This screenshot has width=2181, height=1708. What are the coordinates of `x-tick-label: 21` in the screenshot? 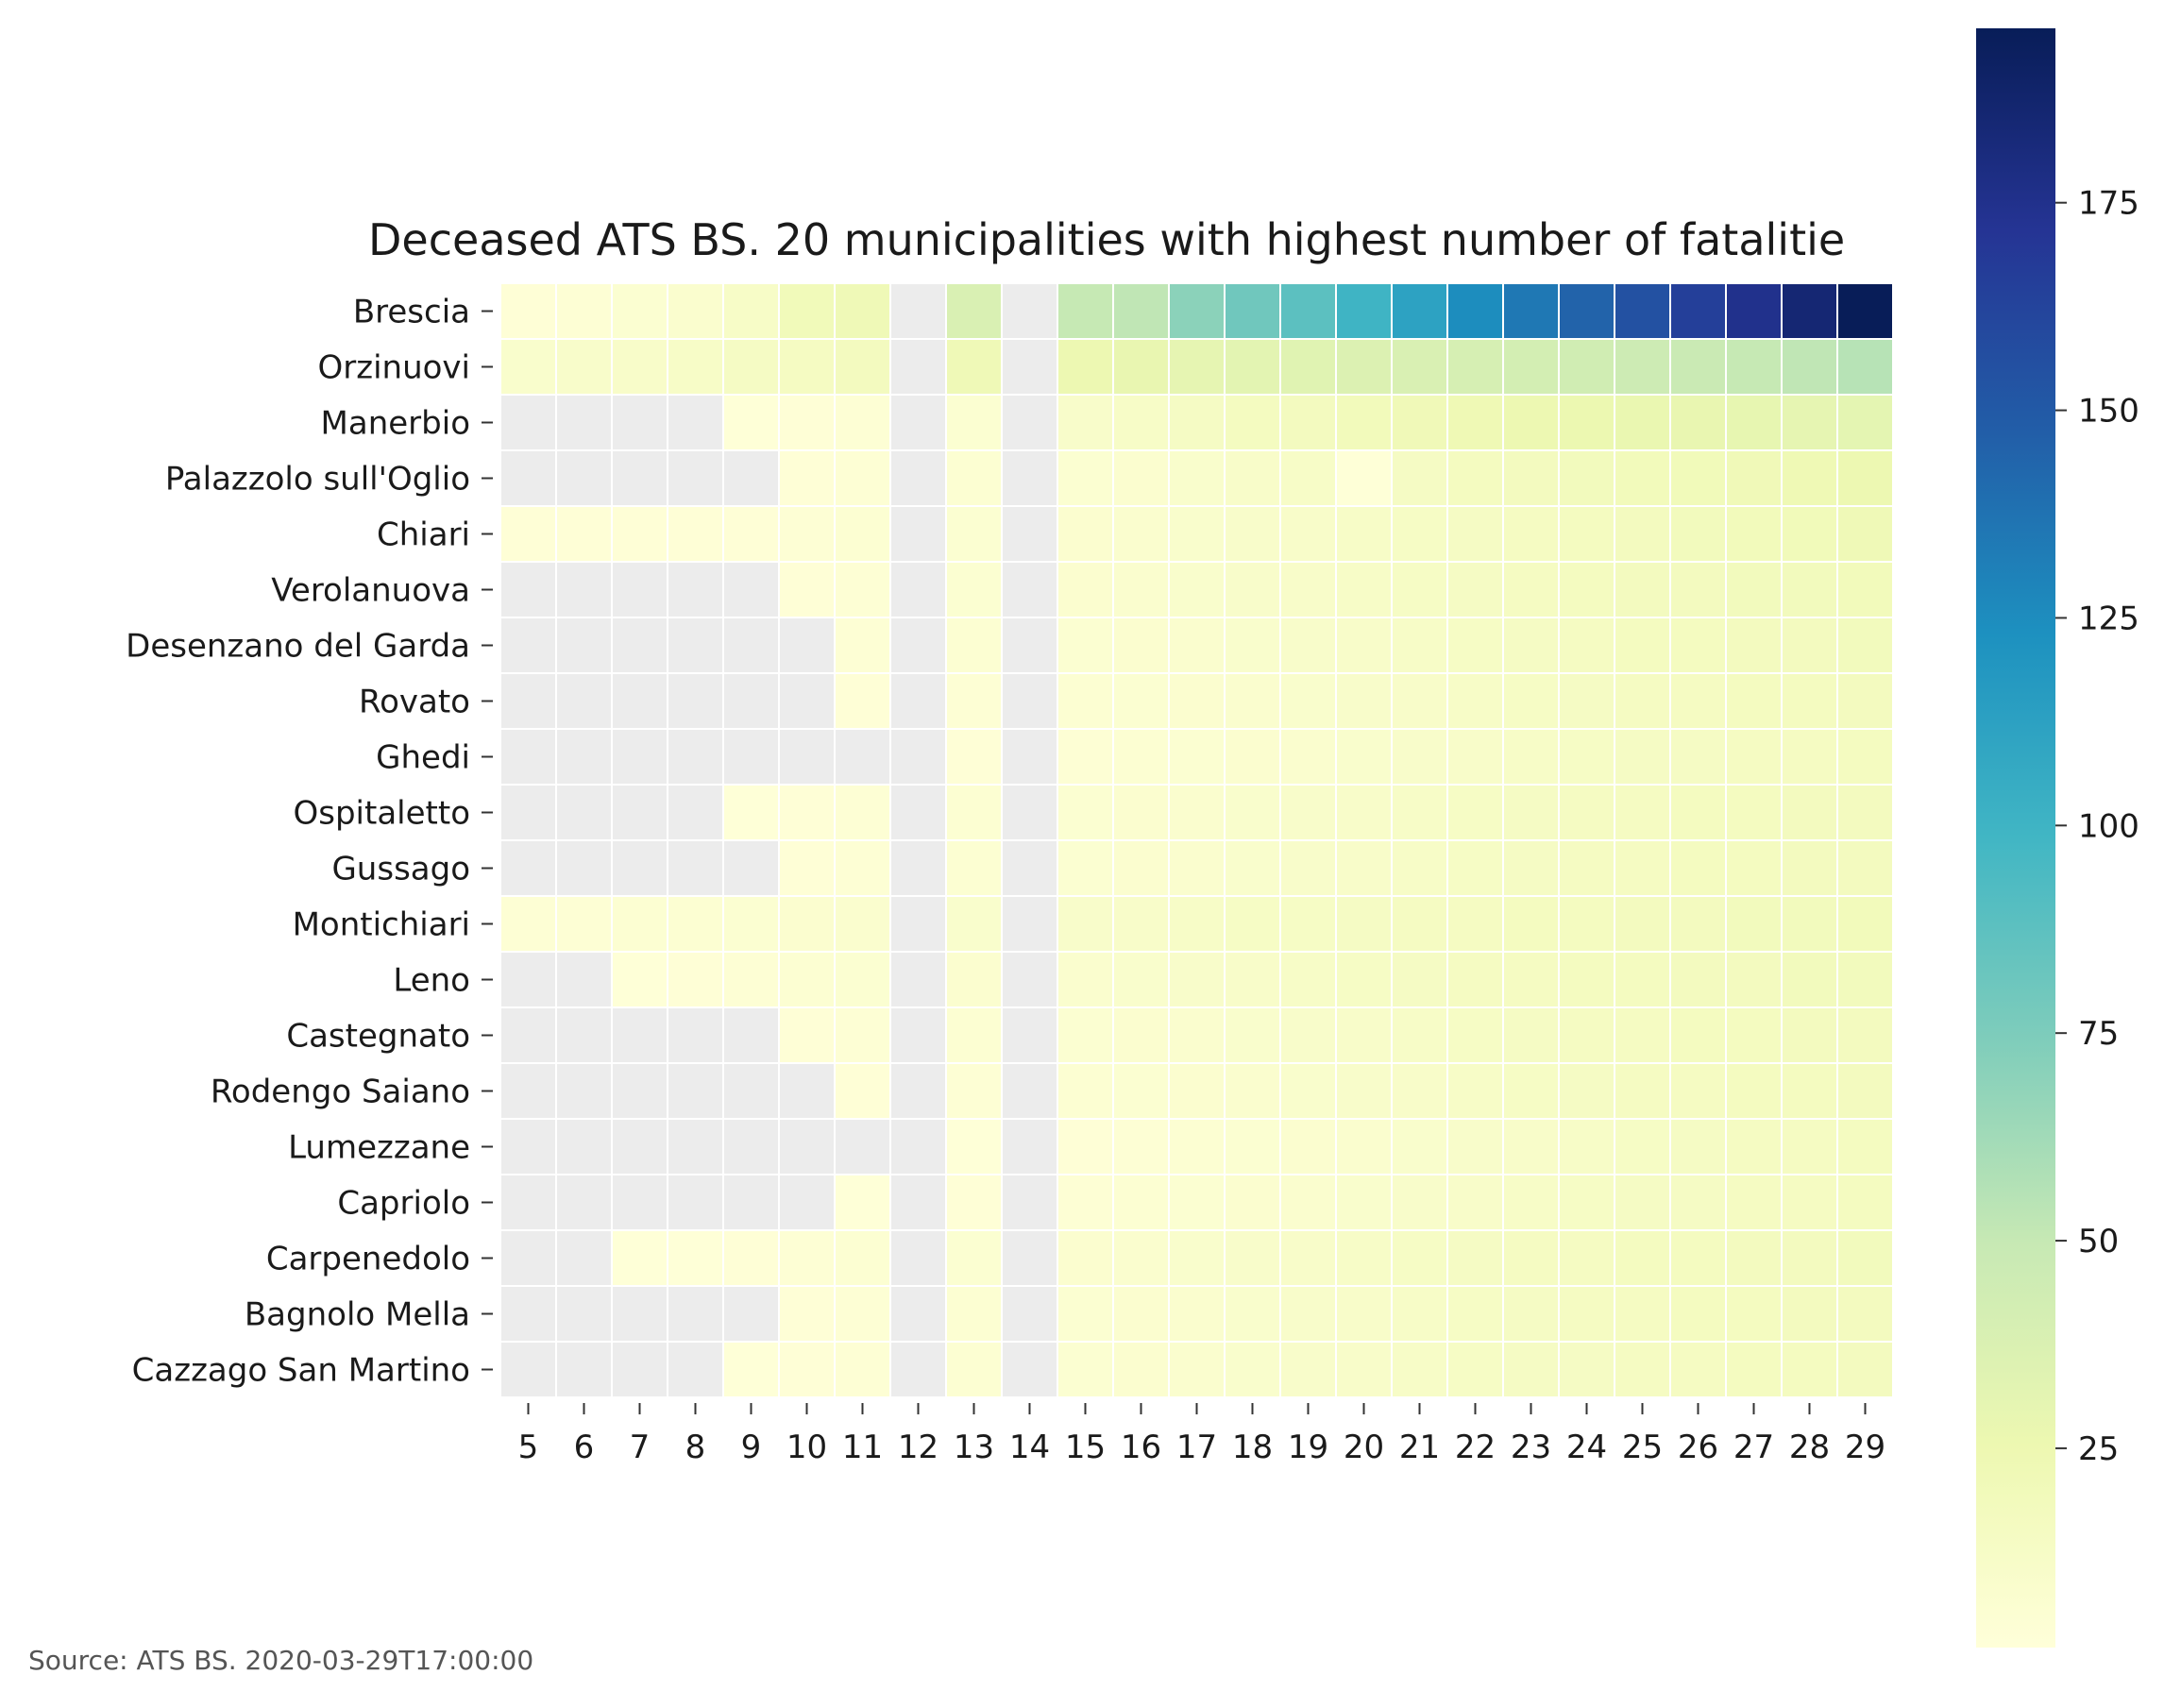 It's located at (1420, 1447).